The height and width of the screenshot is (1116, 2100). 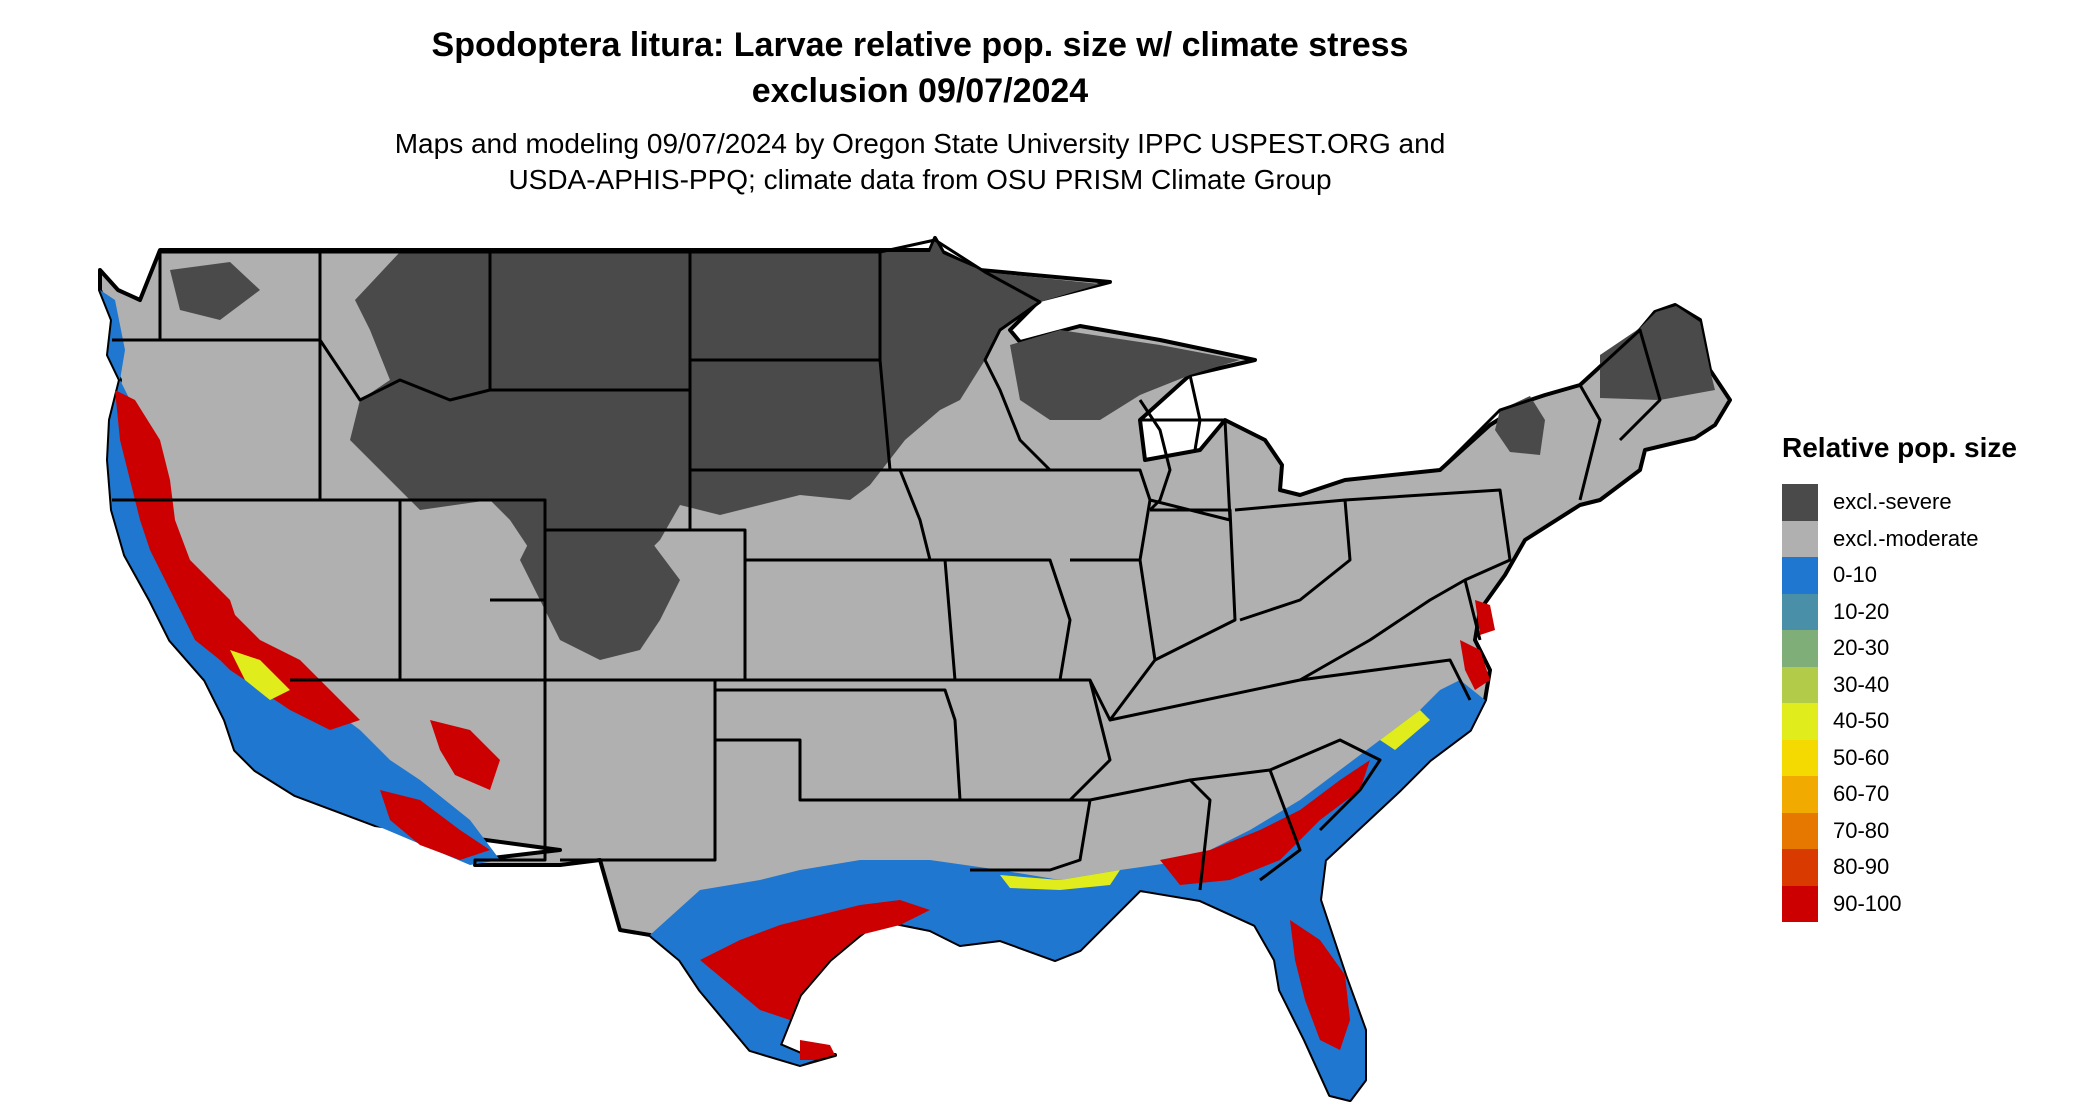 I want to click on legend-item: 40-50, so click(x=1932, y=721).